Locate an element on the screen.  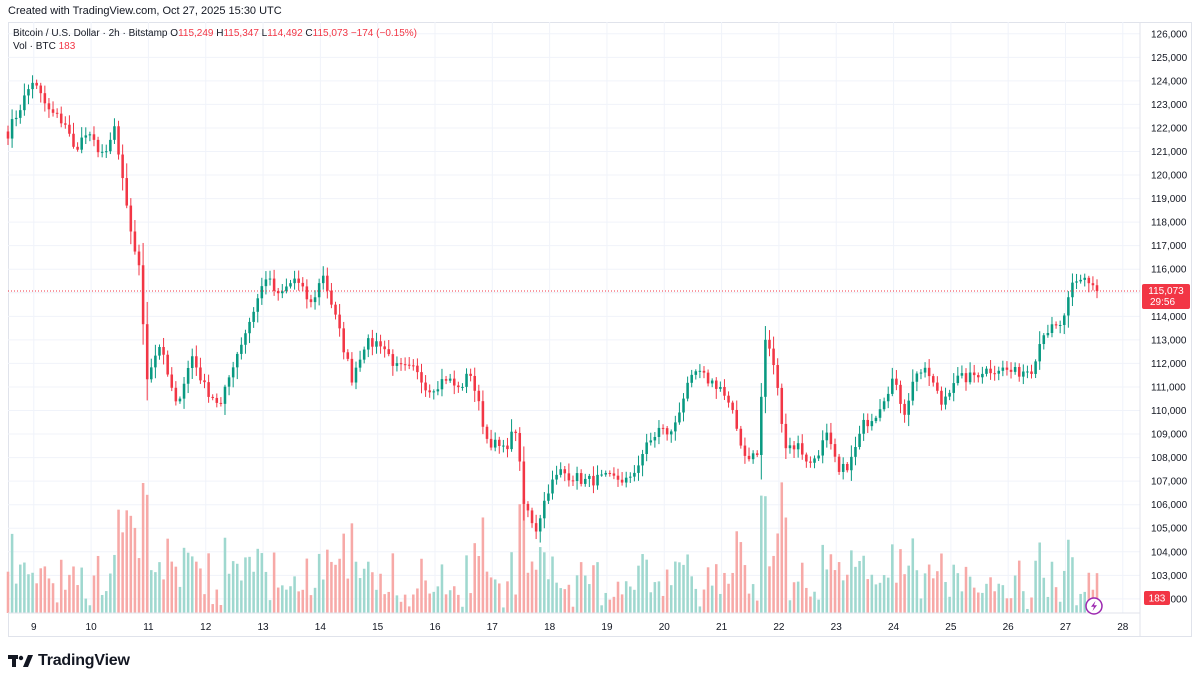
time-tick-label: 18 is located at coordinates (550, 627).